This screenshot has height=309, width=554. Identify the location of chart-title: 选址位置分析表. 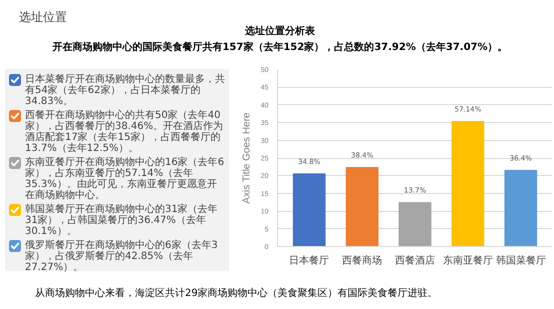
(280, 32).